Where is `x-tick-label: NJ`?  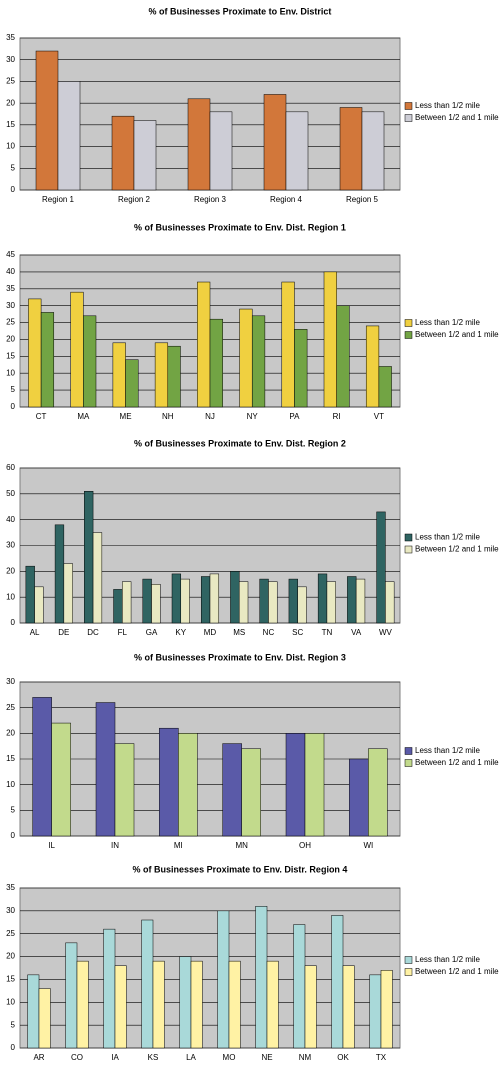 x-tick-label: NJ is located at coordinates (210, 416).